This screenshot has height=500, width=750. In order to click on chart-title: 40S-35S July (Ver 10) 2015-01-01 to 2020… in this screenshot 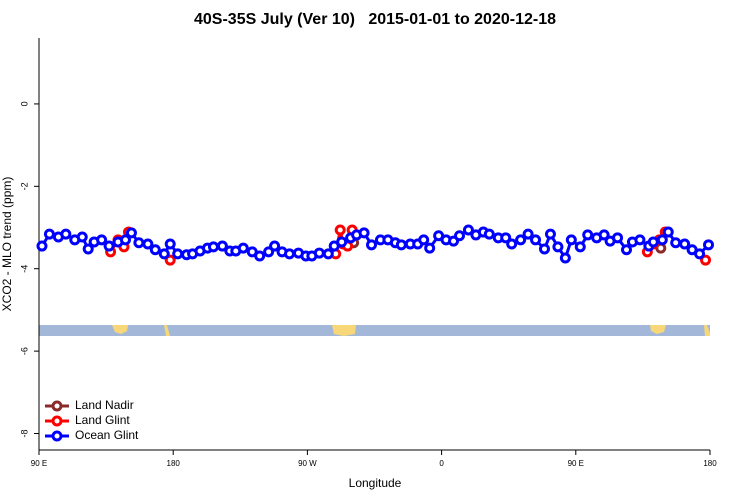, I will do `click(375, 19)`.